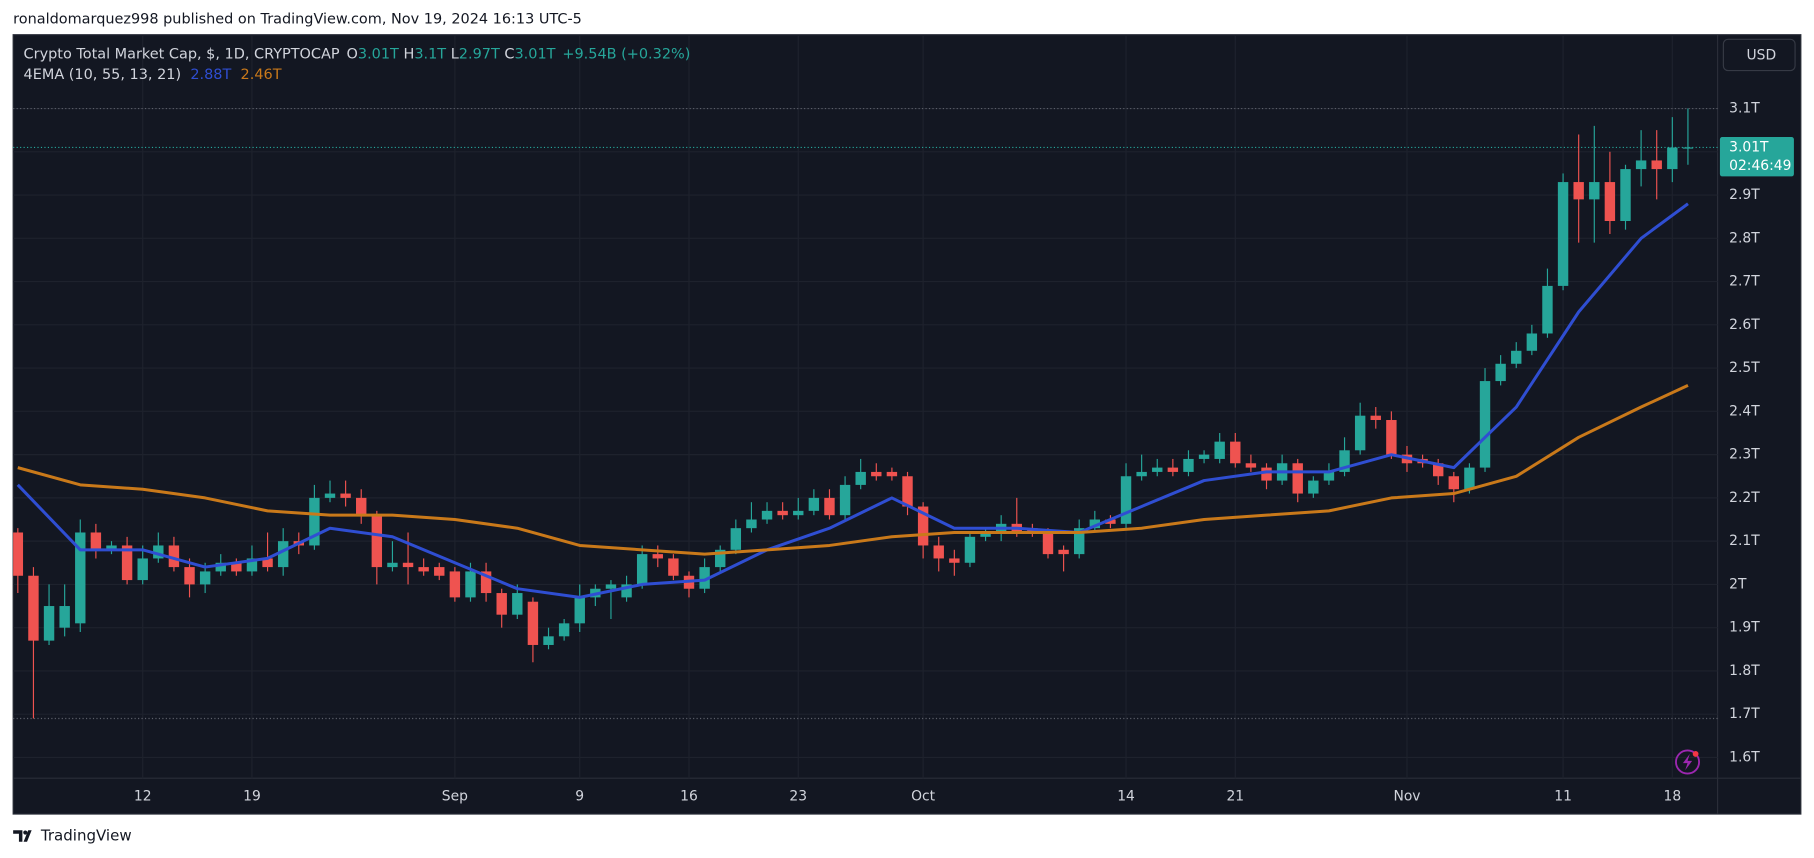  Describe the element at coordinates (22, 836) in the screenshot. I see `brand-logo` at that location.